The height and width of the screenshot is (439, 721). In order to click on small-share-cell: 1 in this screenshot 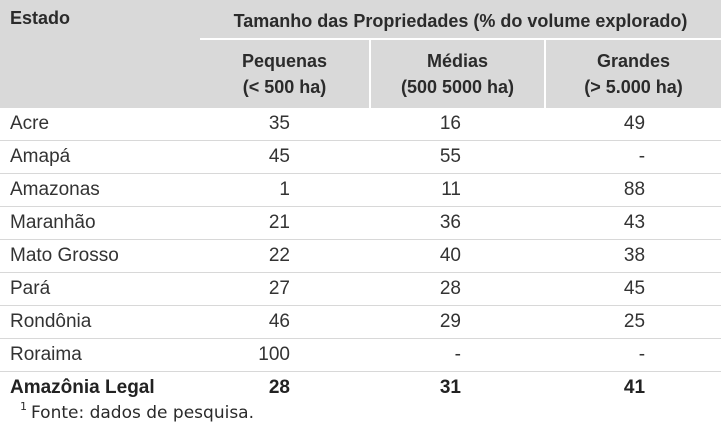, I will do `click(285, 190)`.